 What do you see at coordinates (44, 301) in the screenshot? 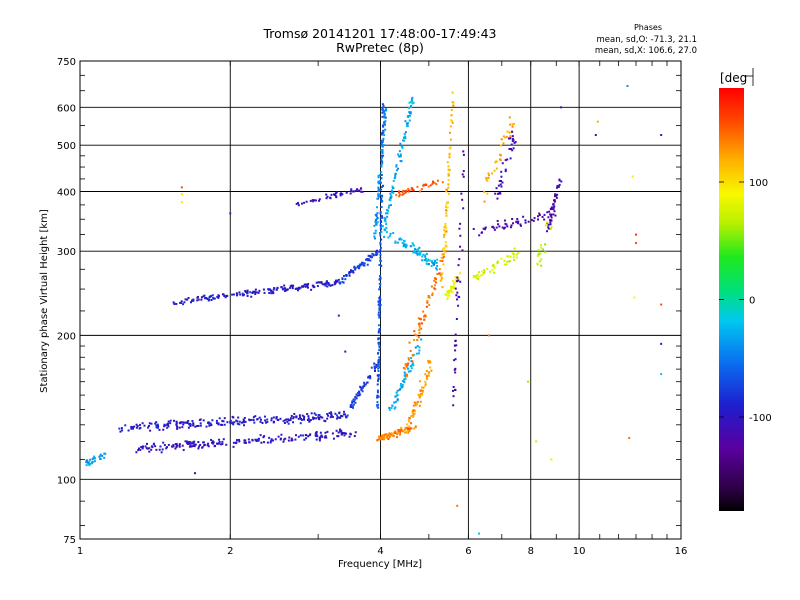
I see `y-axis-label: Stationary phase Virtual Height [km]` at bounding box center [44, 301].